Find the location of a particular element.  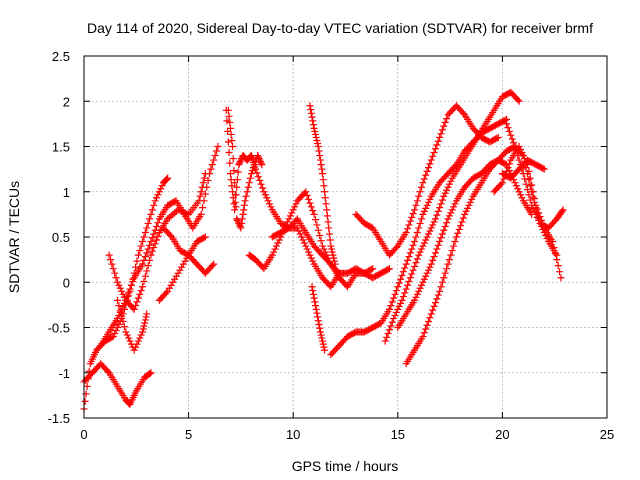

y-axis-label: SDTVAR / TECUs is located at coordinates (14, 237).